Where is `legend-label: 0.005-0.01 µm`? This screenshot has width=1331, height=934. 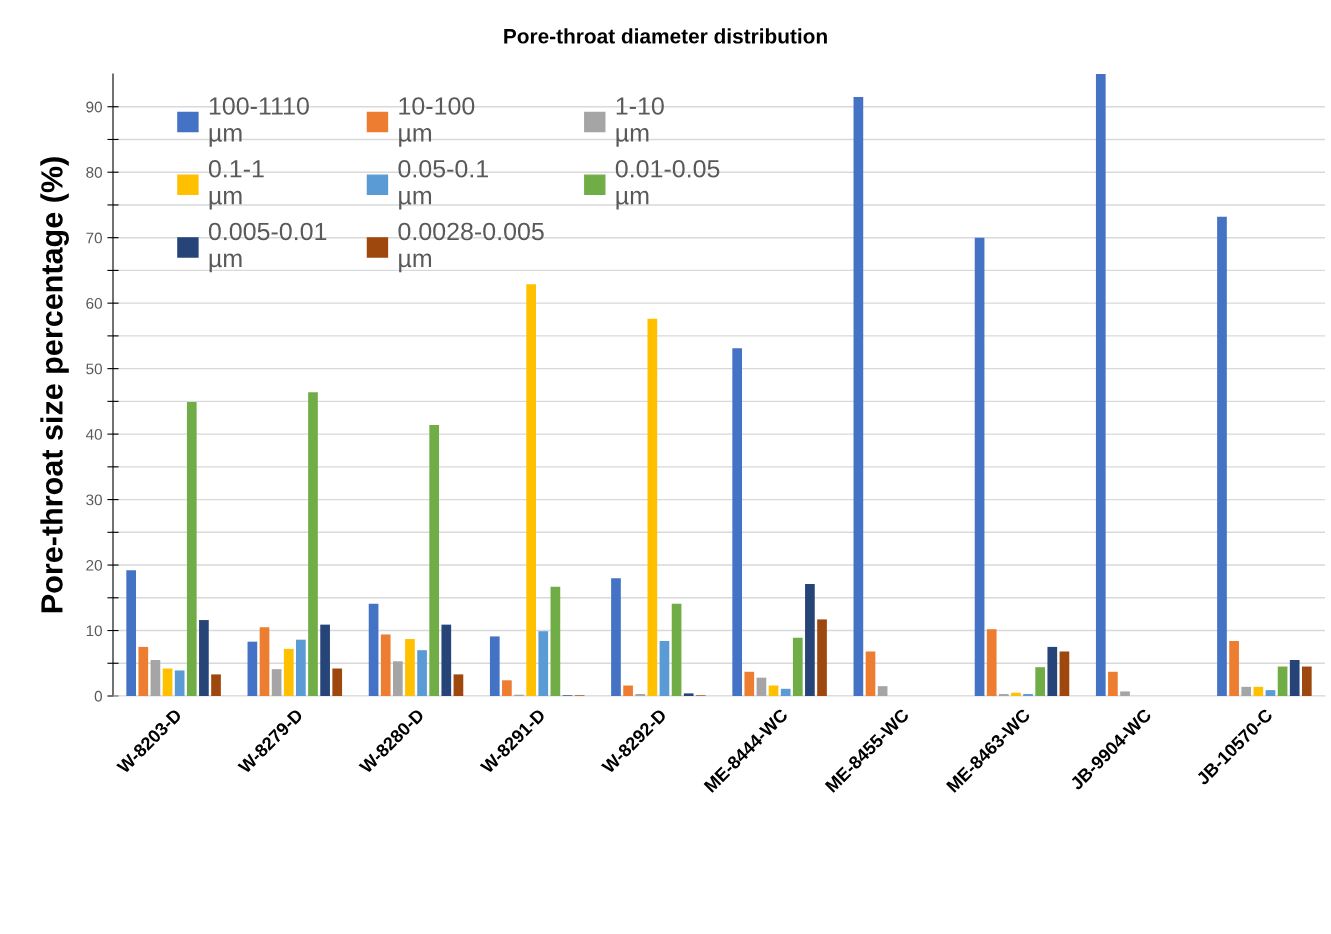 legend-label: 0.005-0.01 µm is located at coordinates (267, 247).